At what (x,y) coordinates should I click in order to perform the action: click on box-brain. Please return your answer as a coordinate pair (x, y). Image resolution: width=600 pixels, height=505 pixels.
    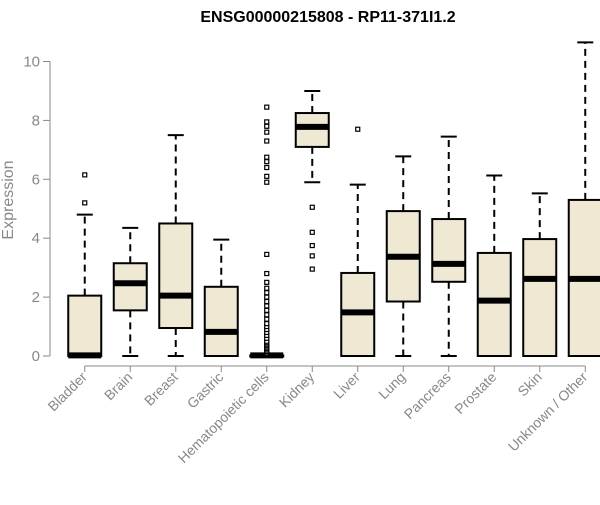
    Looking at the image, I should click on (130, 291).